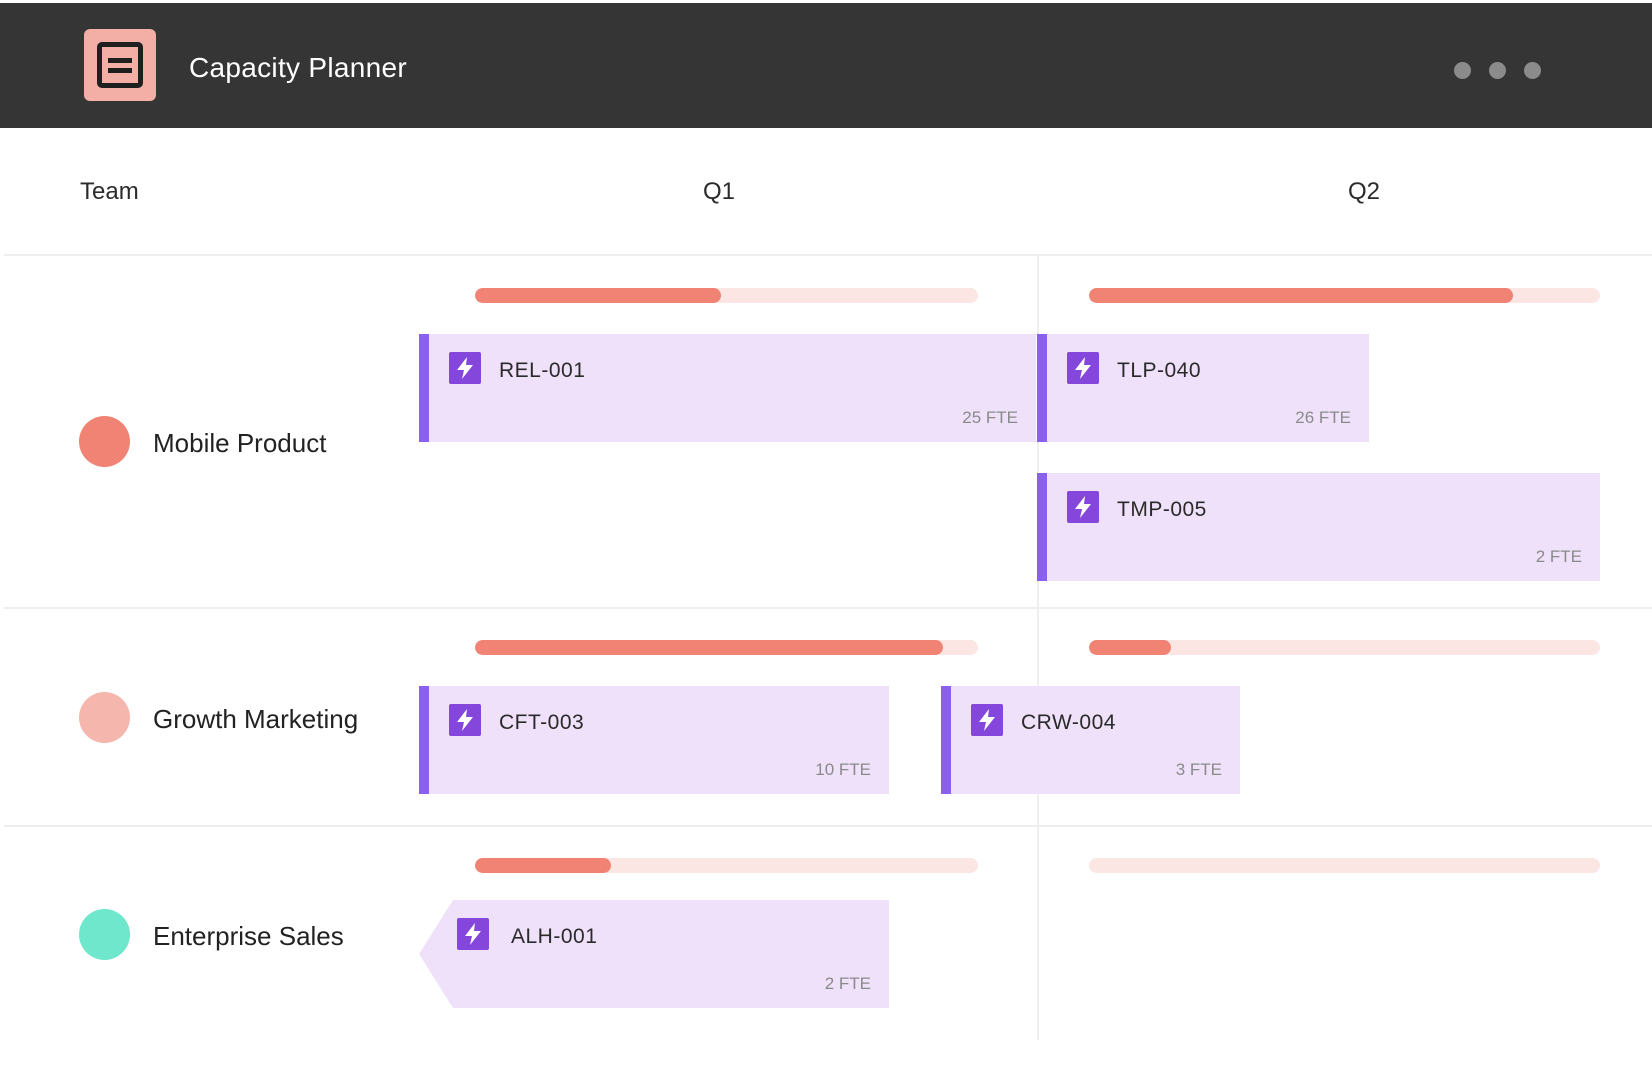 This screenshot has width=1652, height=1080. Describe the element at coordinates (826, 65) in the screenshot. I see `title-bar: Capacity Planner` at that location.